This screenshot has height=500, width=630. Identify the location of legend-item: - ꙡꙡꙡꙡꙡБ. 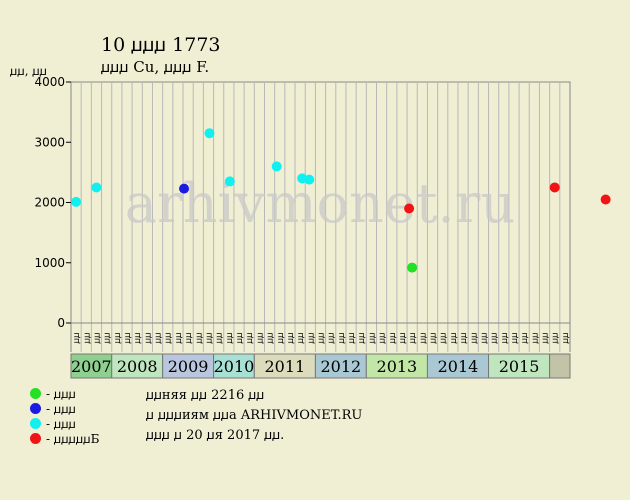
(64, 438).